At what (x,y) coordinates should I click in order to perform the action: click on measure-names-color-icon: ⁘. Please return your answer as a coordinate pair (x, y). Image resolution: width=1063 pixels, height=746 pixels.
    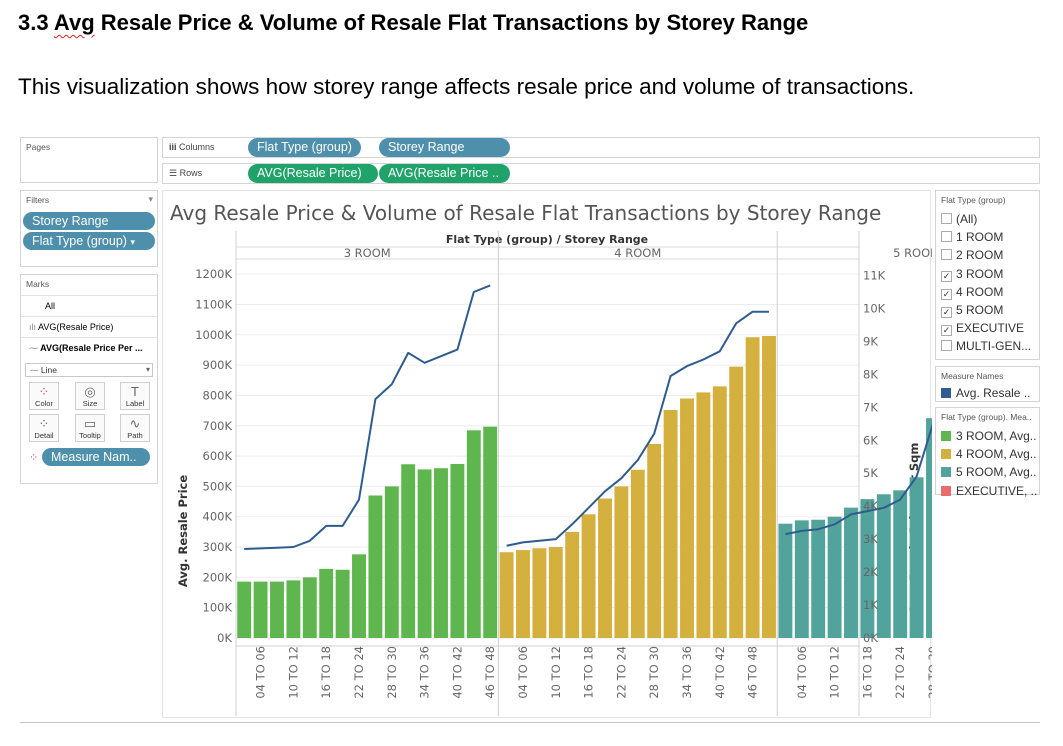
    Looking at the image, I should click on (34, 458).